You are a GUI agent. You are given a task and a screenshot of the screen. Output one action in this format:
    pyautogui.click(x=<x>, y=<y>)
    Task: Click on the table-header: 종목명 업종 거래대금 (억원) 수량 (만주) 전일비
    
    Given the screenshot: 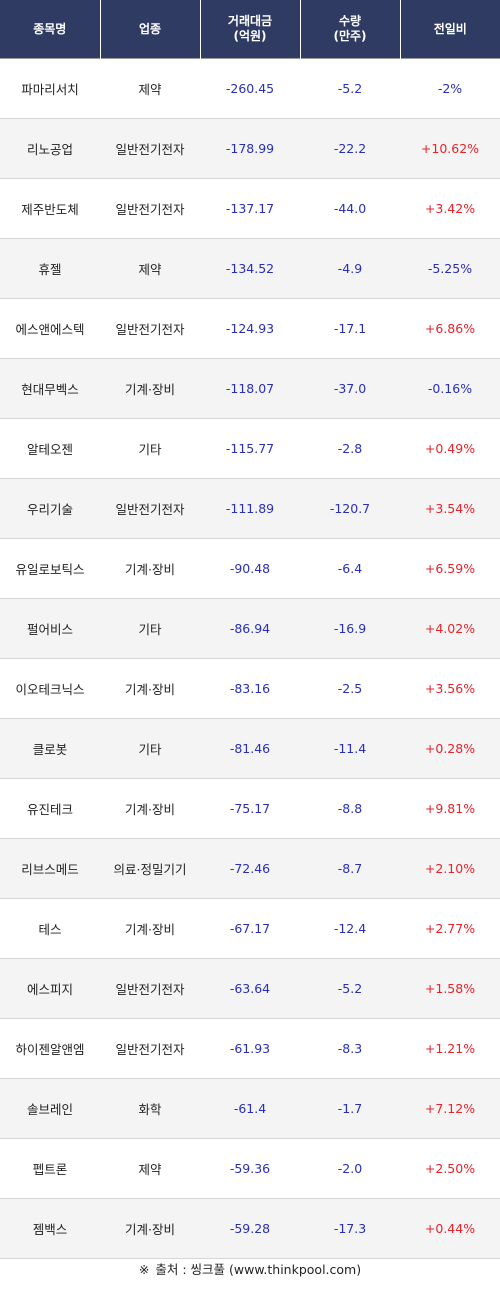 What is the action you would take?
    pyautogui.click(x=250, y=29)
    